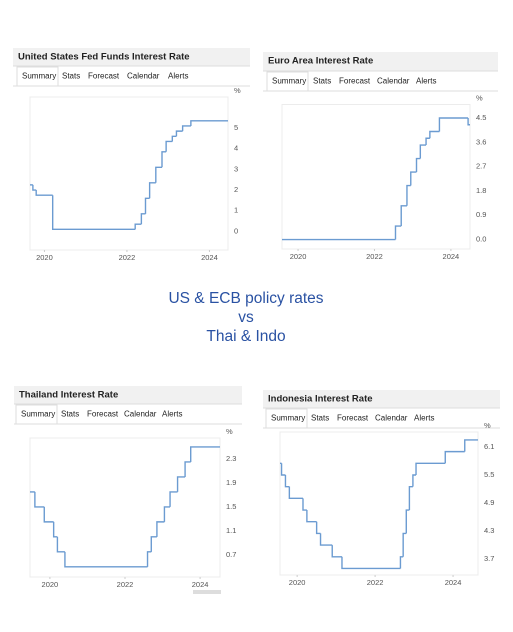 The height and width of the screenshot is (632, 513). What do you see at coordinates (489, 502) in the screenshot?
I see `y-tick-label: 4.9` at bounding box center [489, 502].